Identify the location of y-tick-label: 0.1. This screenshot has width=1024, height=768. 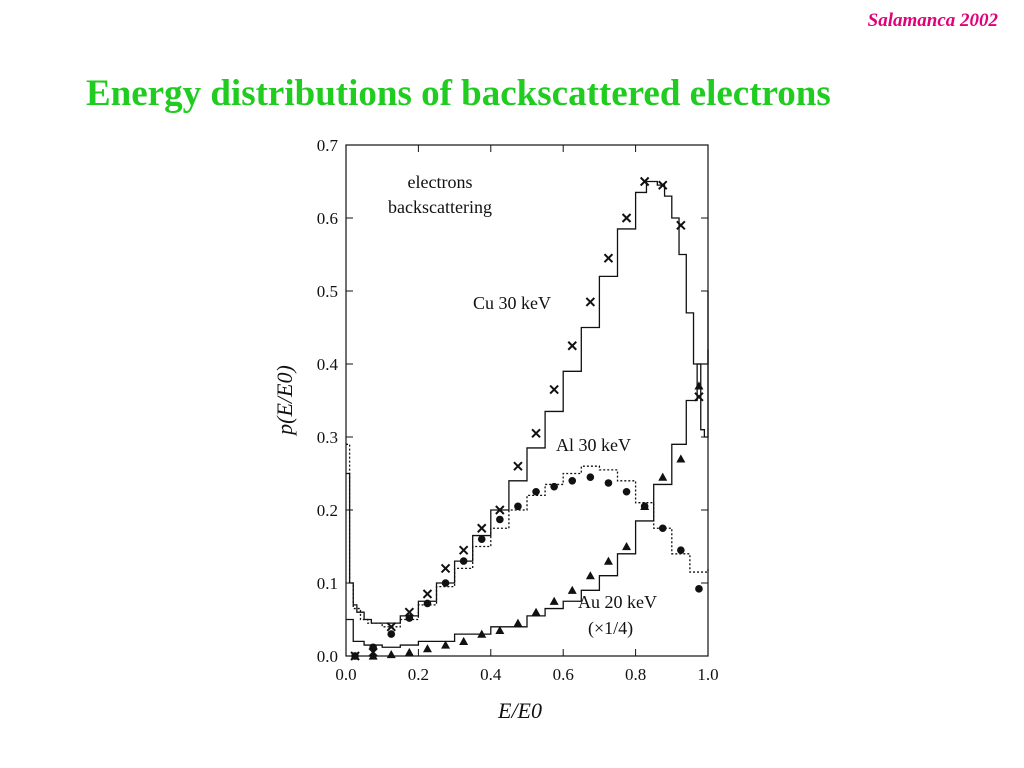
(327, 583).